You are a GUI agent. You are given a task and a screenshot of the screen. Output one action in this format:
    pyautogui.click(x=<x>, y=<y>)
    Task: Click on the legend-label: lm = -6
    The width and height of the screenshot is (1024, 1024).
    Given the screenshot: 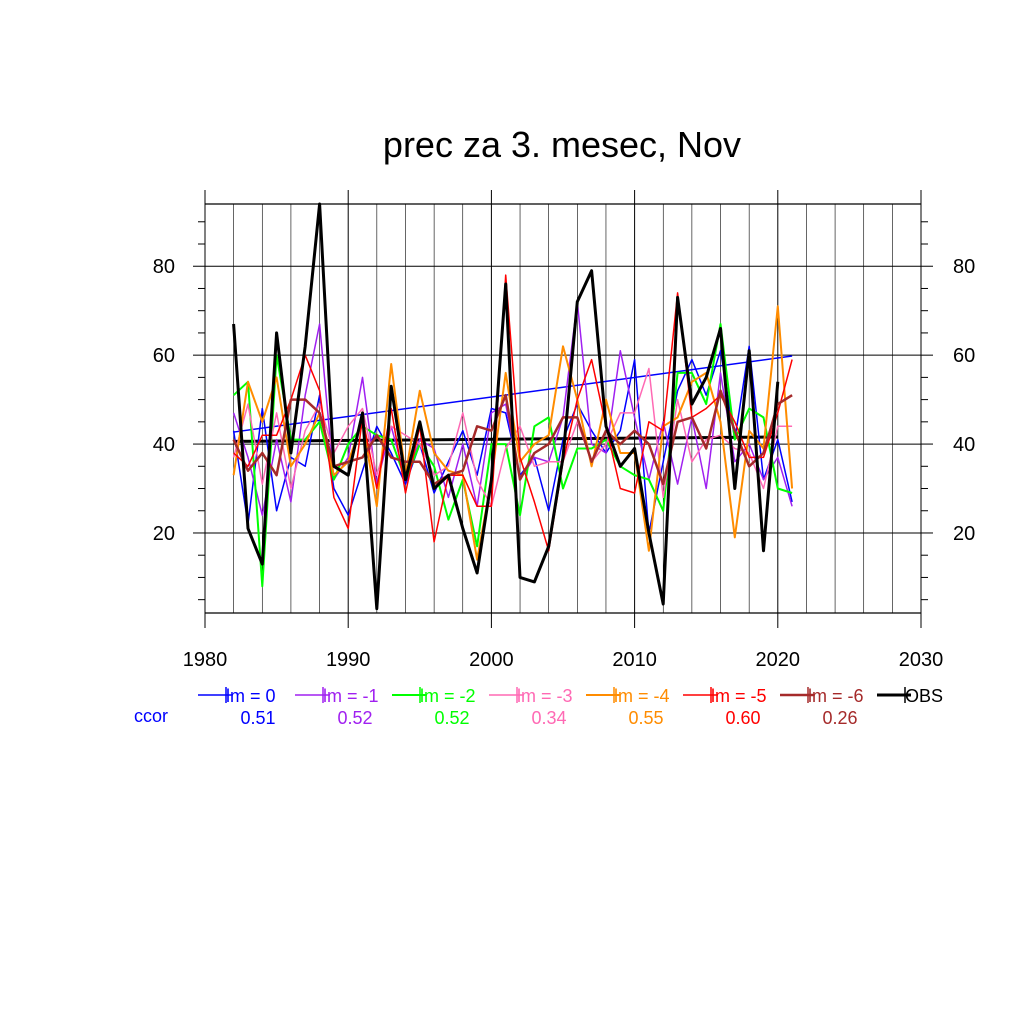 What is the action you would take?
    pyautogui.click(x=836, y=696)
    